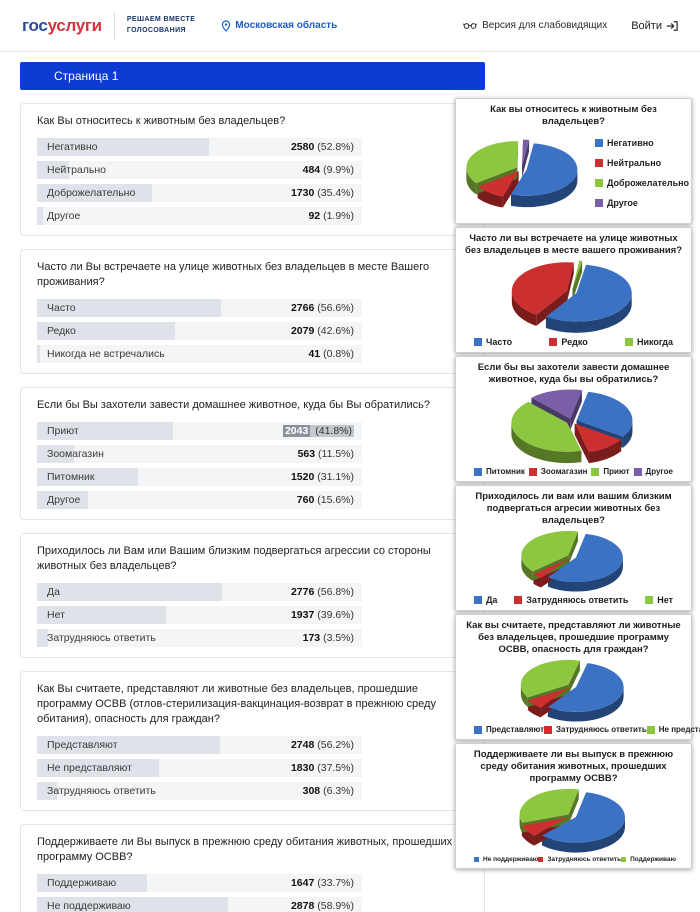 This screenshot has height=912, width=700. I want to click on answer-value: 308 (6.3%), so click(328, 791).